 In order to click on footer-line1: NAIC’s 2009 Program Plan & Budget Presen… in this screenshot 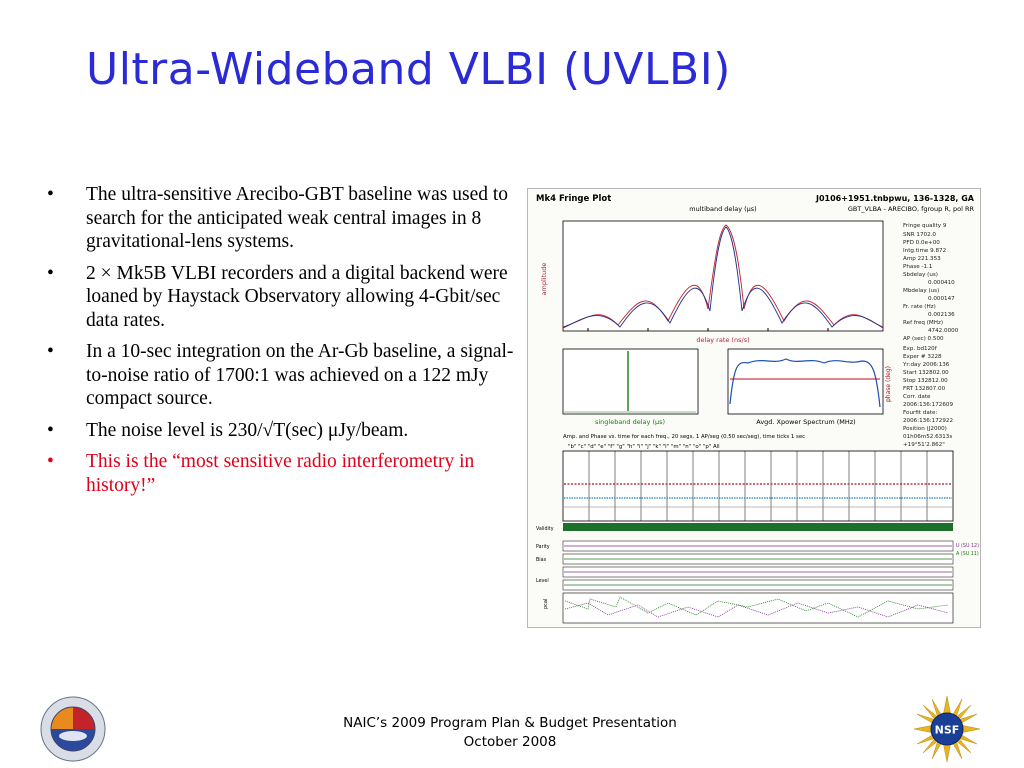, I will do `click(510, 723)`.